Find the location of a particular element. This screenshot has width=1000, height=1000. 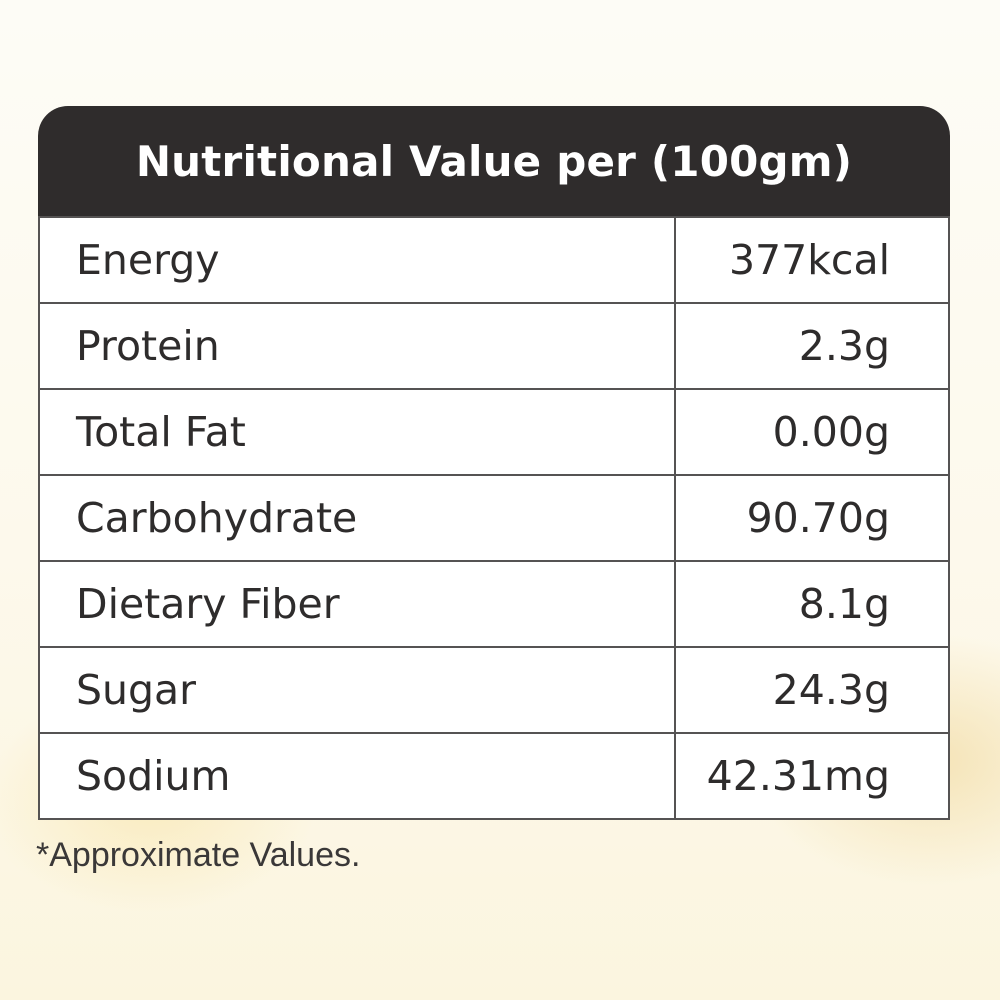

nutrient-name: Sugar is located at coordinates (357, 690).